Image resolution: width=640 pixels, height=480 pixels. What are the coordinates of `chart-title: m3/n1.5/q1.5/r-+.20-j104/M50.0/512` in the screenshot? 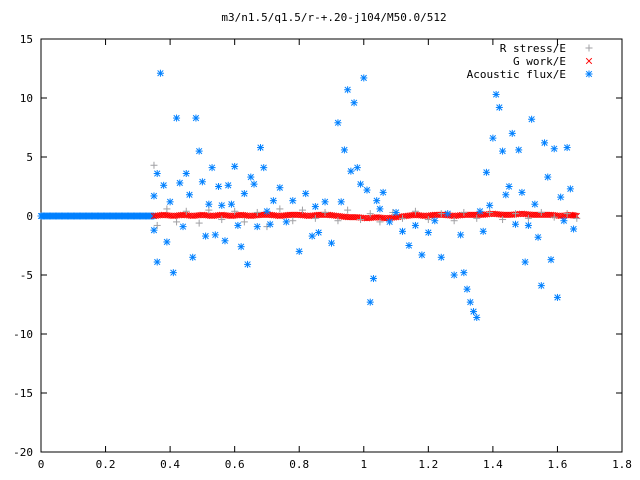 It's located at (333, 17).